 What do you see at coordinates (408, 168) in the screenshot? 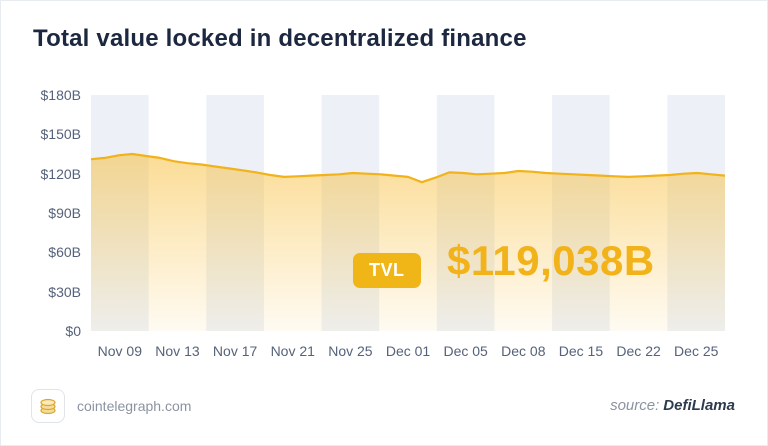
I see `tvl-line` at bounding box center [408, 168].